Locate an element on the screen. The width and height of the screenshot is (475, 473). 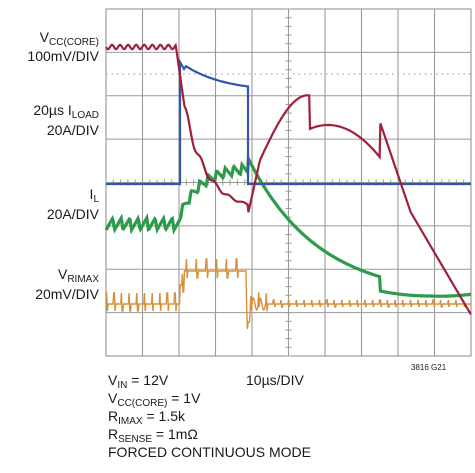
iload-channel-label: 20µs ILOAD is located at coordinates (66, 113).